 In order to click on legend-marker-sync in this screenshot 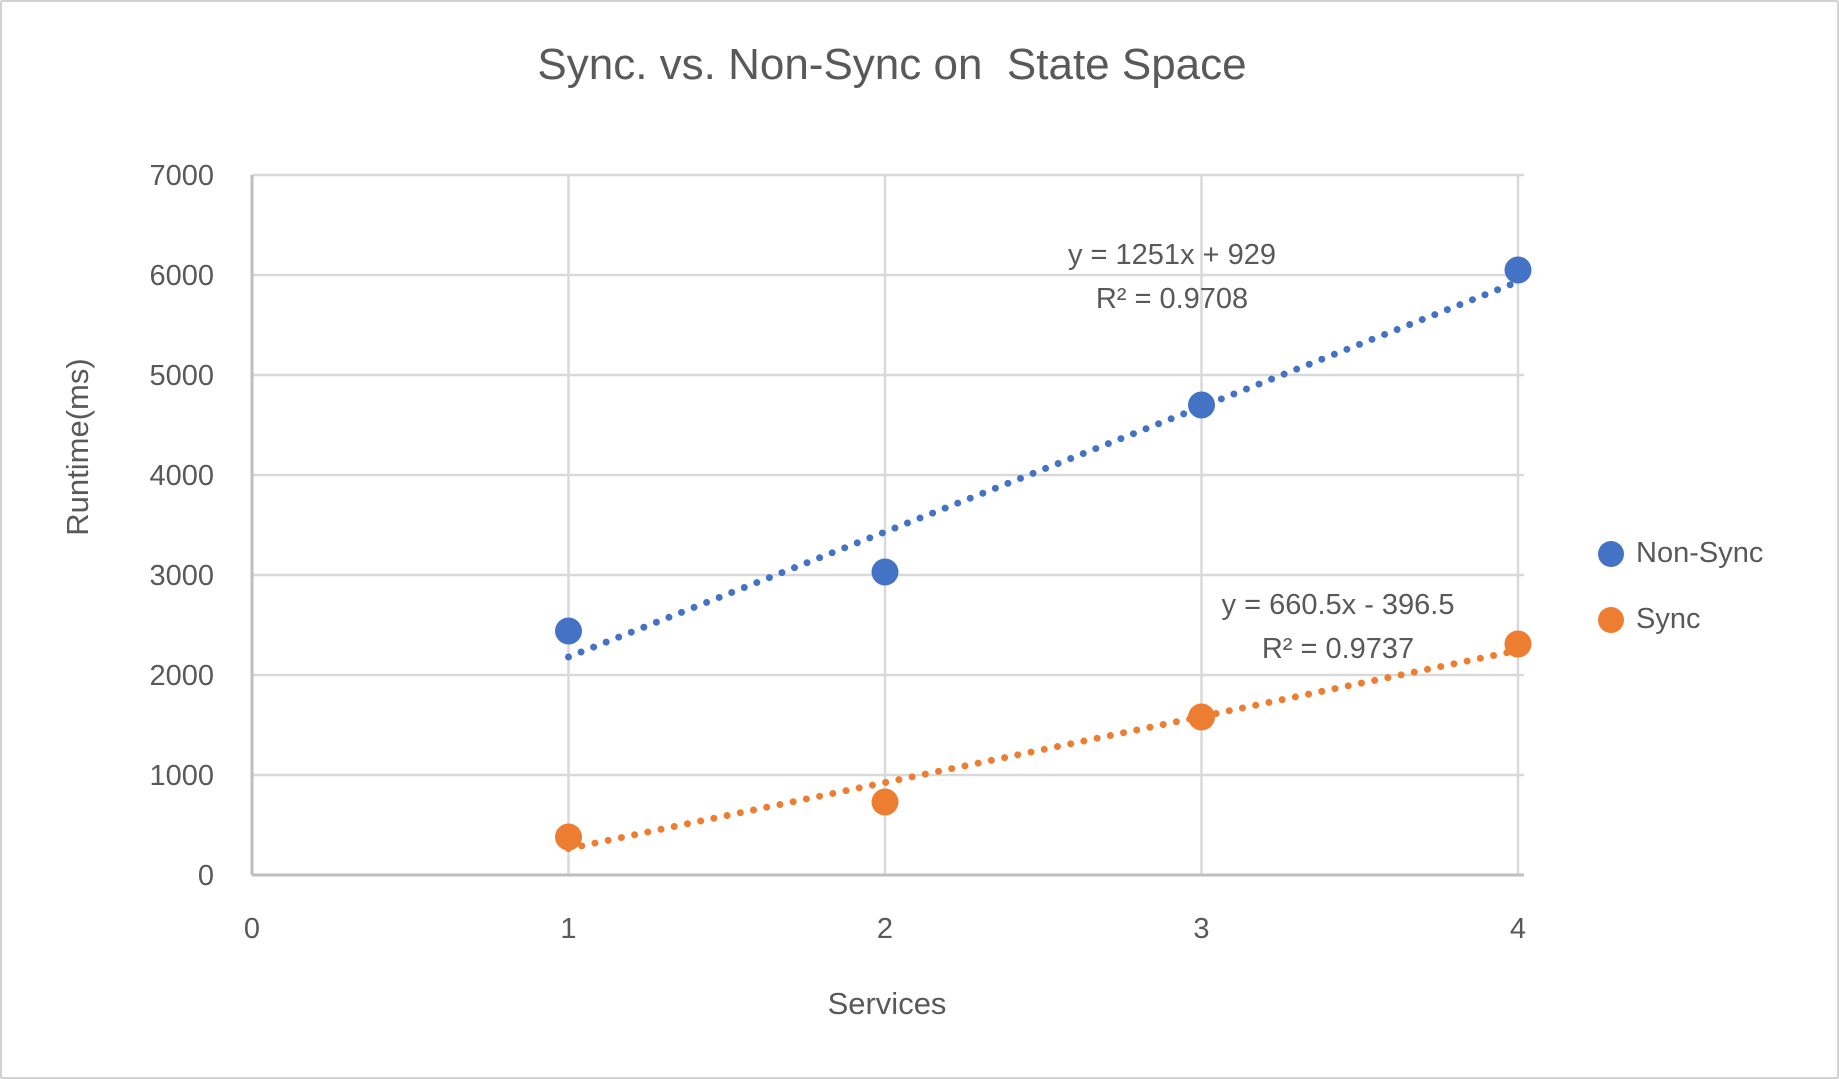, I will do `click(1611, 619)`.